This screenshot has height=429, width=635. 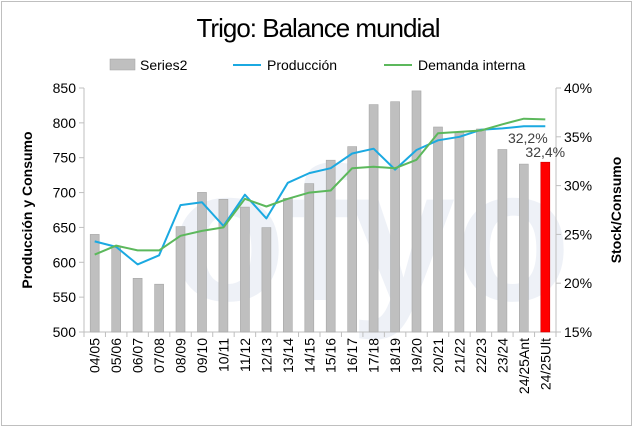 What do you see at coordinates (545, 247) in the screenshot?
I see `bar-24-25Ult` at bounding box center [545, 247].